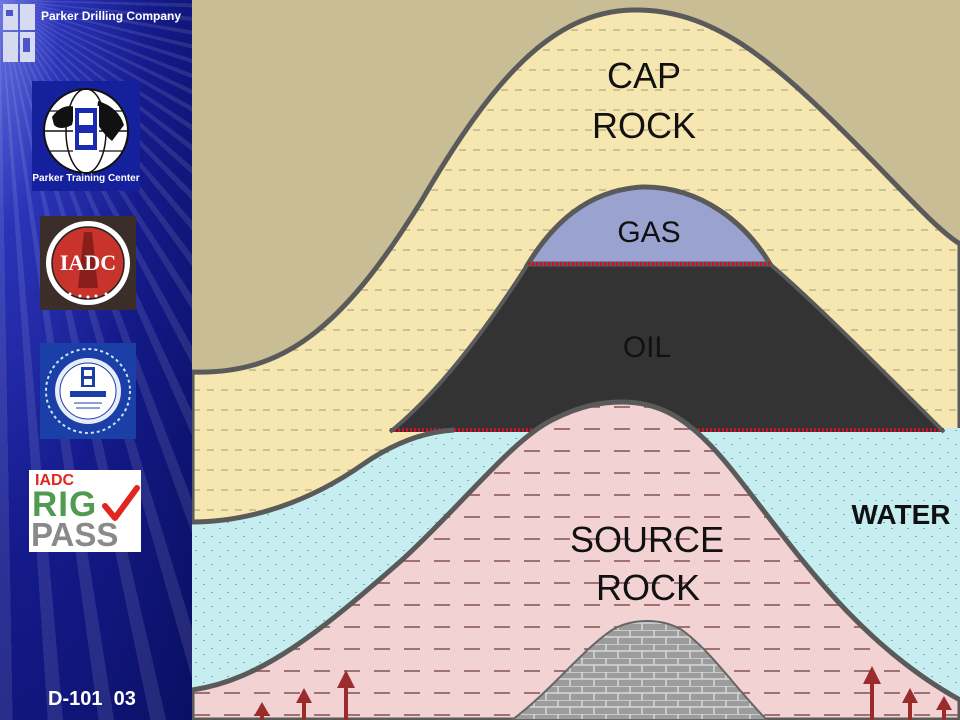 The height and width of the screenshot is (720, 960). I want to click on oil-layer, so click(667, 348).